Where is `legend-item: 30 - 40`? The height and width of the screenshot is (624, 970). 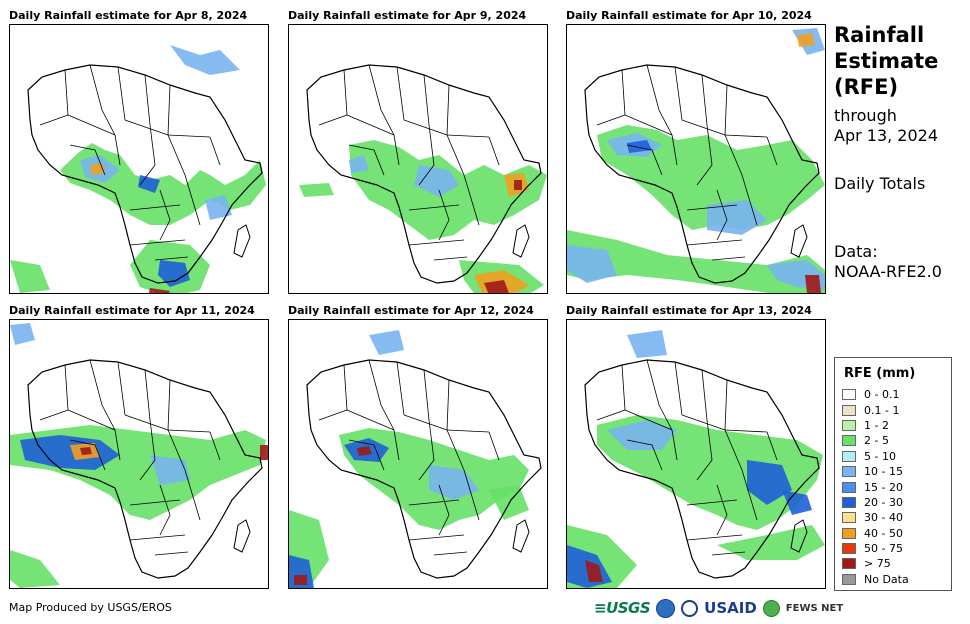
legend-item: 30 - 40 is located at coordinates (896, 517).